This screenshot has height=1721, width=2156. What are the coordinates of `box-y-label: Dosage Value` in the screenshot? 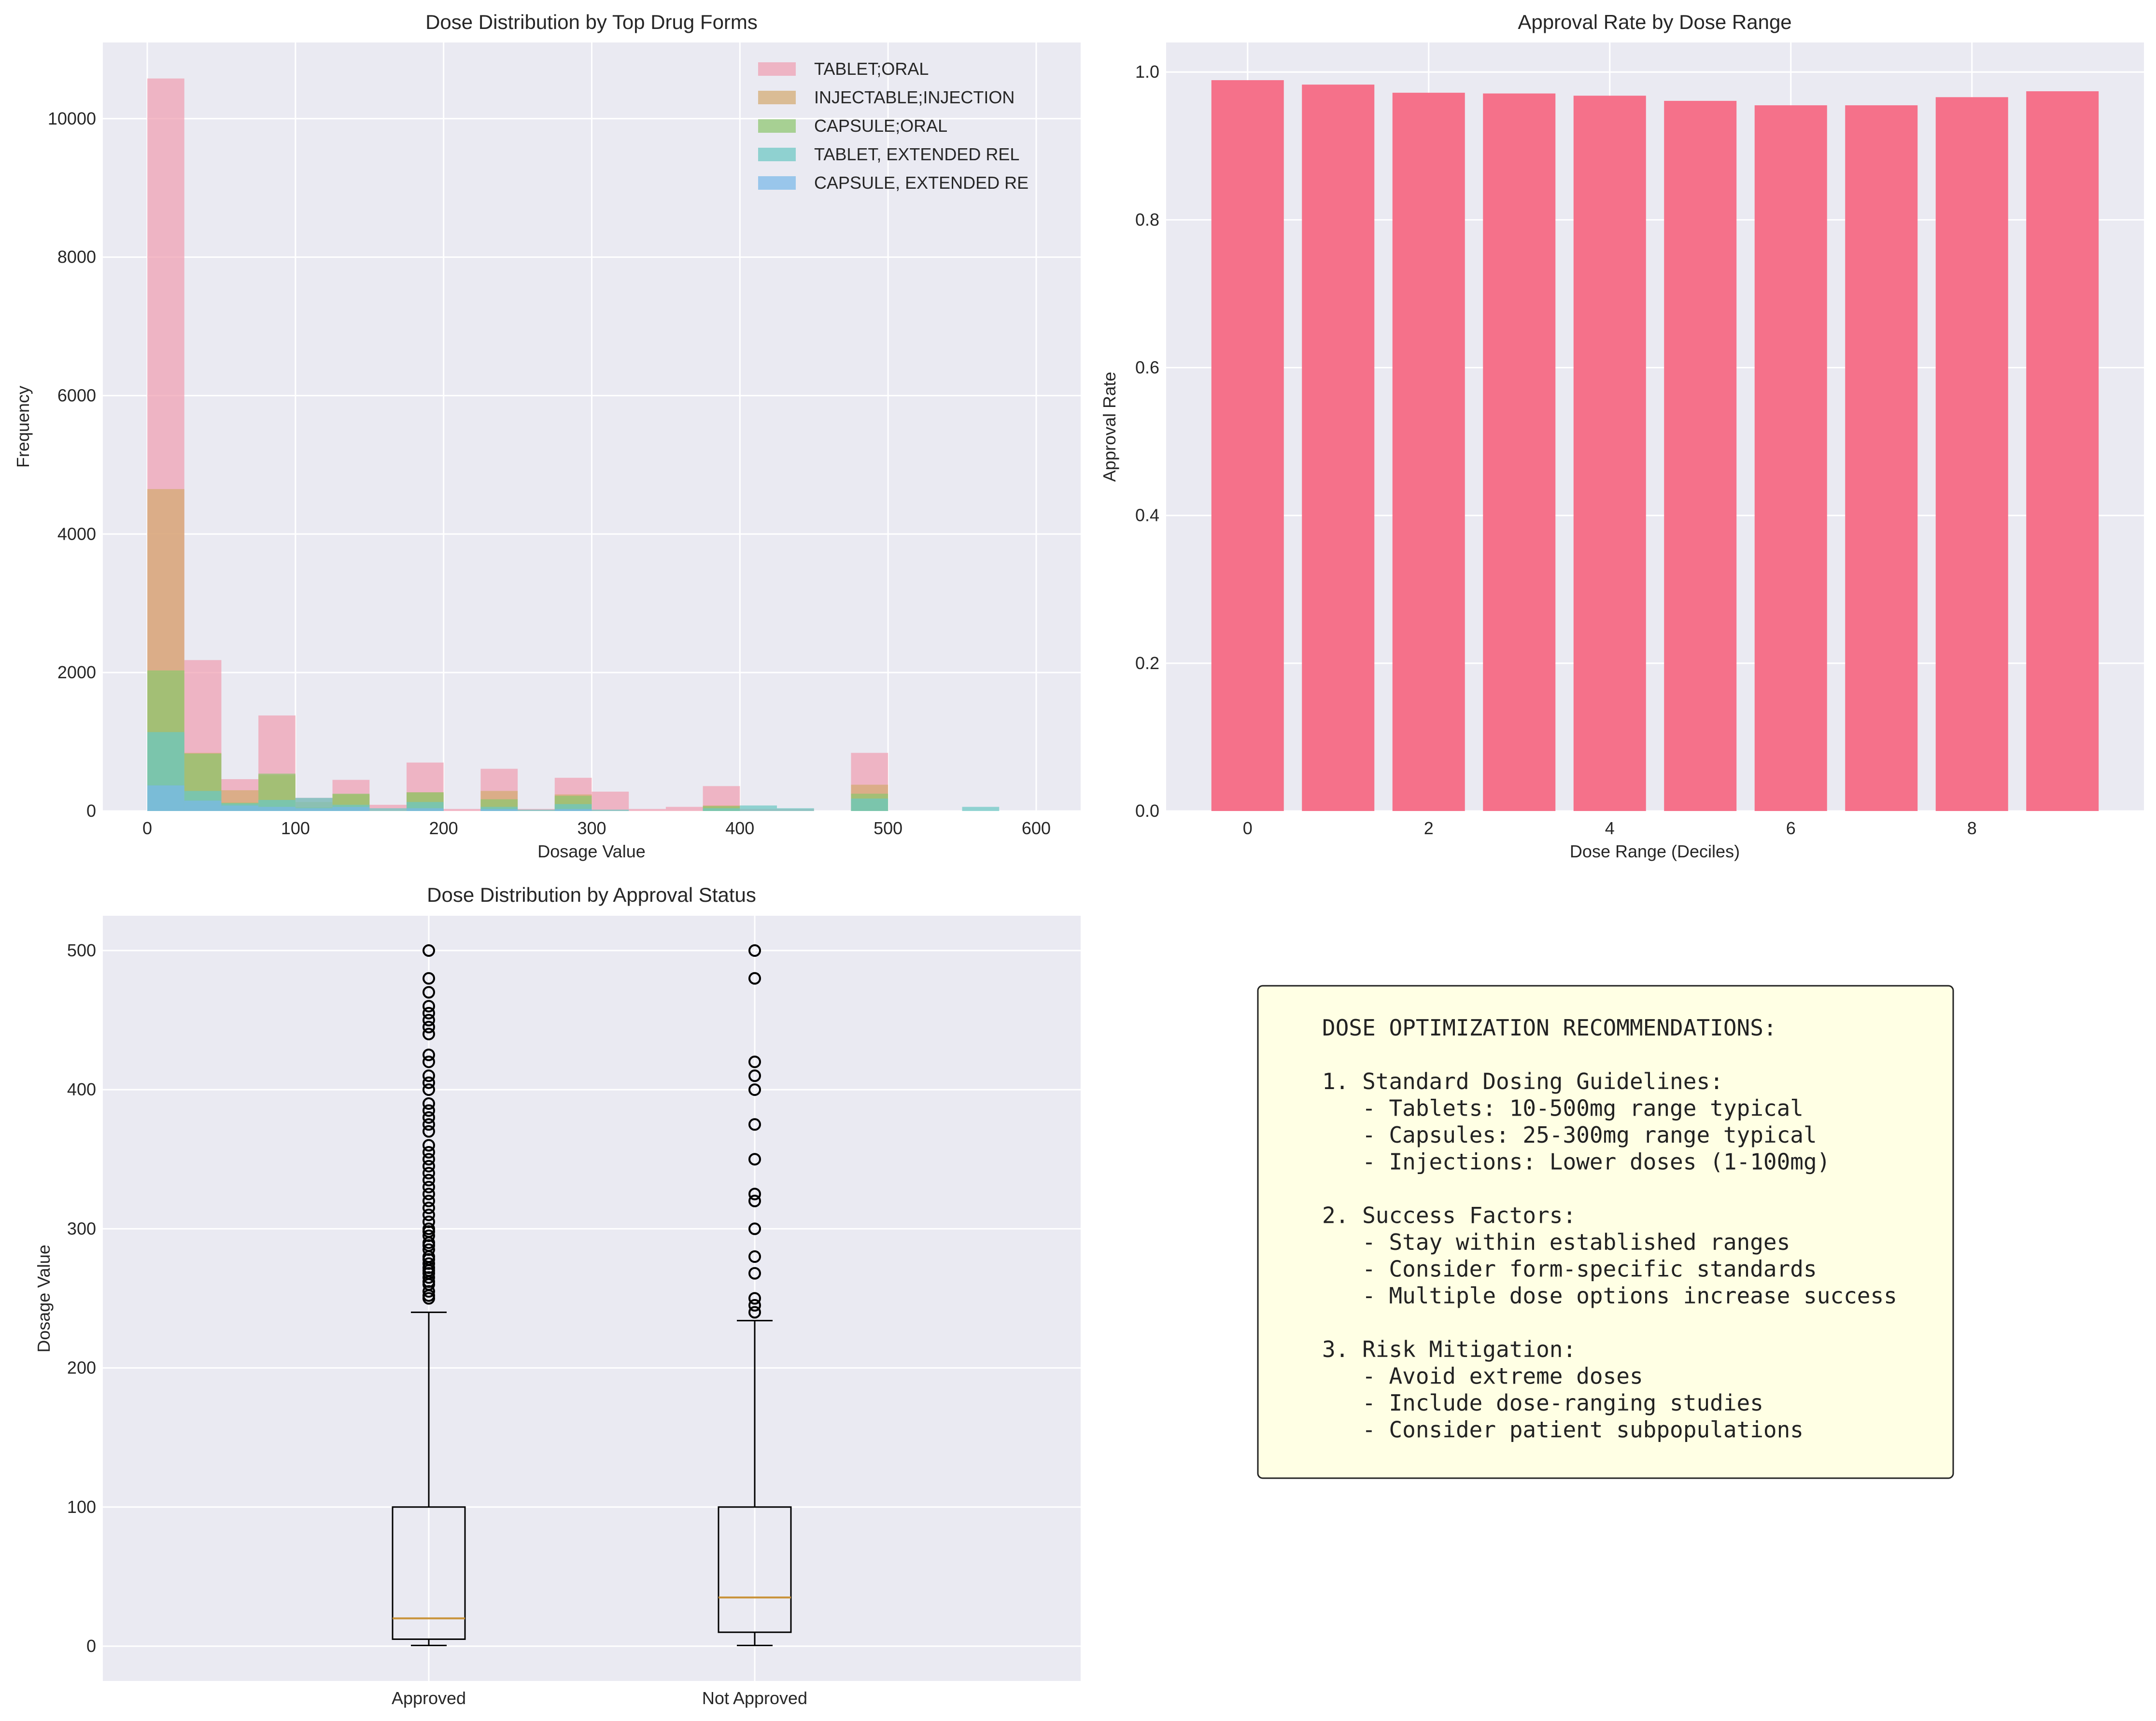 It's located at (44, 1299).